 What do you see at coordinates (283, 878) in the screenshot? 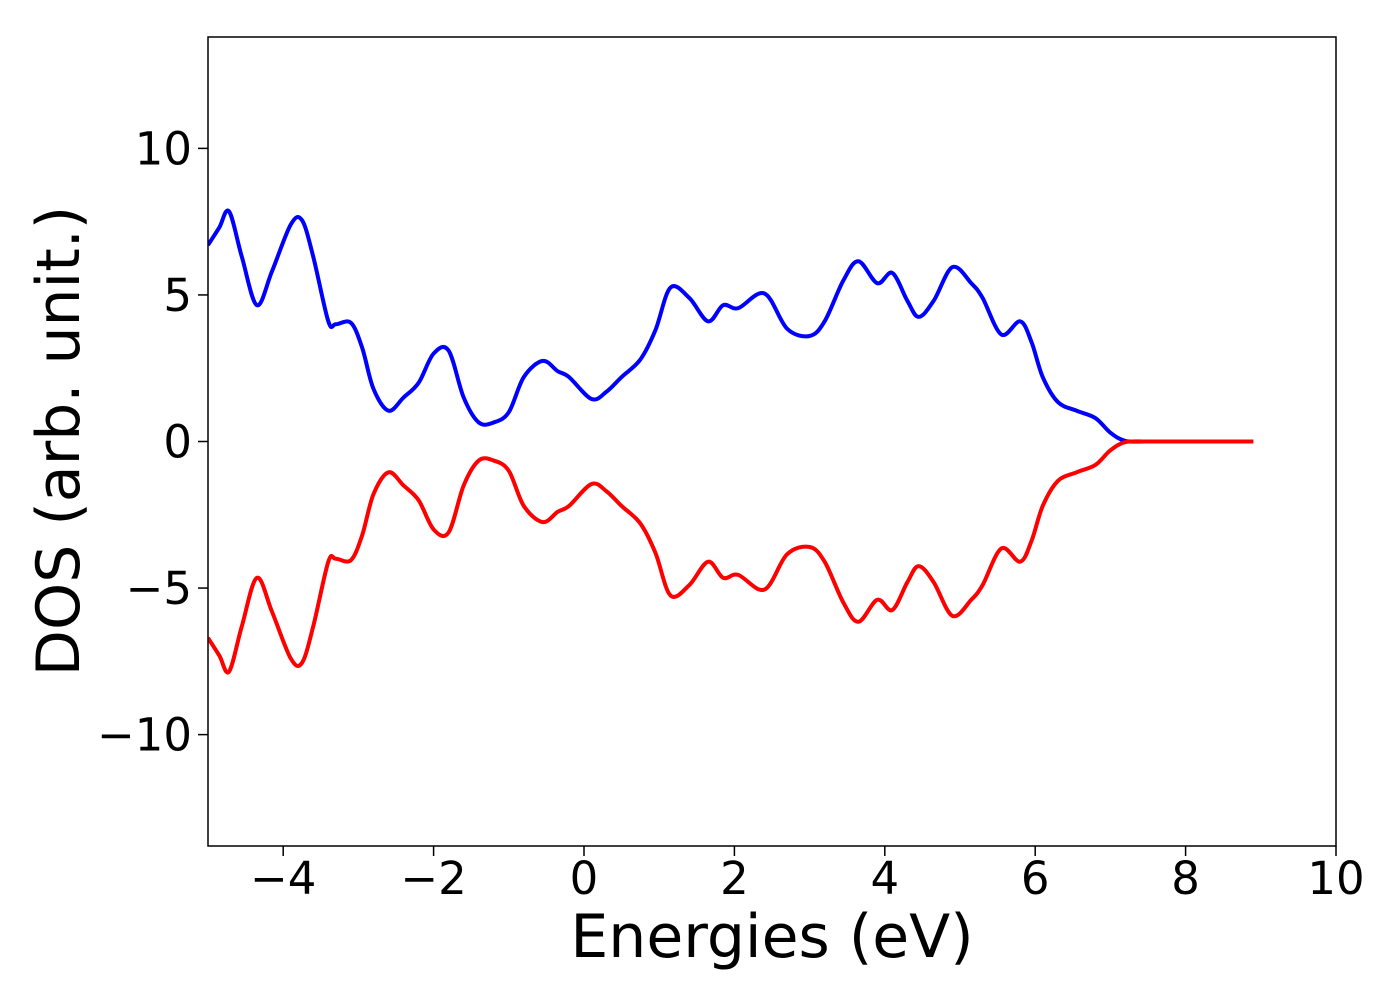
I see `x-tick-label: −4` at bounding box center [283, 878].